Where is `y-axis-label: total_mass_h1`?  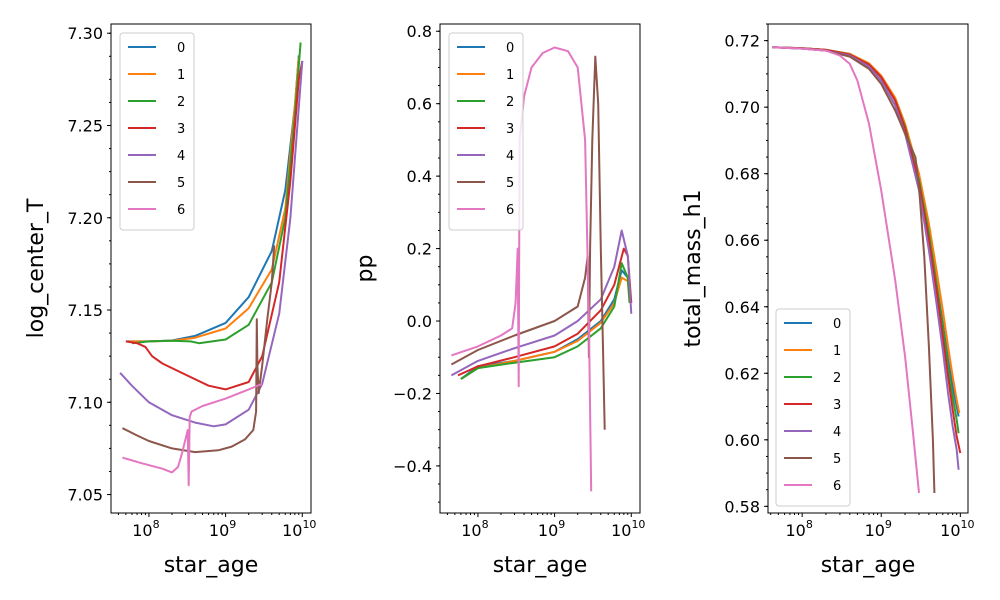 y-axis-label: total_mass_h1 is located at coordinates (693, 268).